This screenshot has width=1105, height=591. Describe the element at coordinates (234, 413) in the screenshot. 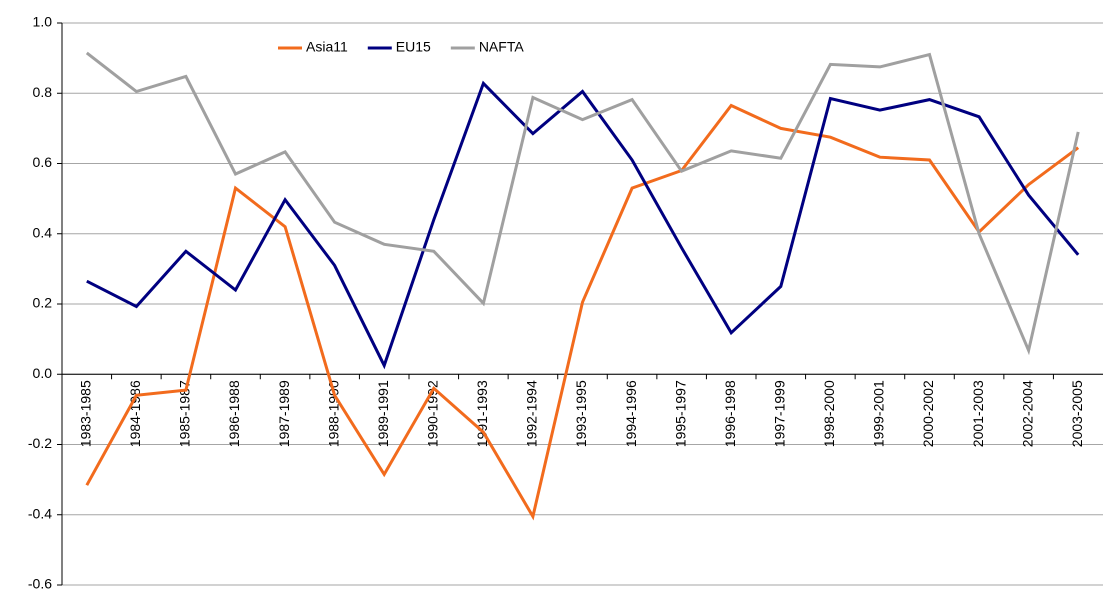

I see `x-tick-label: 1986-1988` at that location.